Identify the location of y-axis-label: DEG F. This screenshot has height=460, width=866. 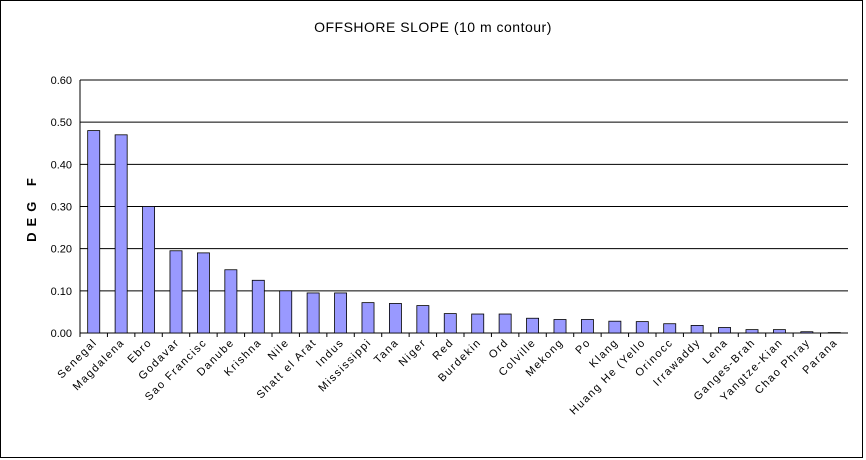
(31, 207).